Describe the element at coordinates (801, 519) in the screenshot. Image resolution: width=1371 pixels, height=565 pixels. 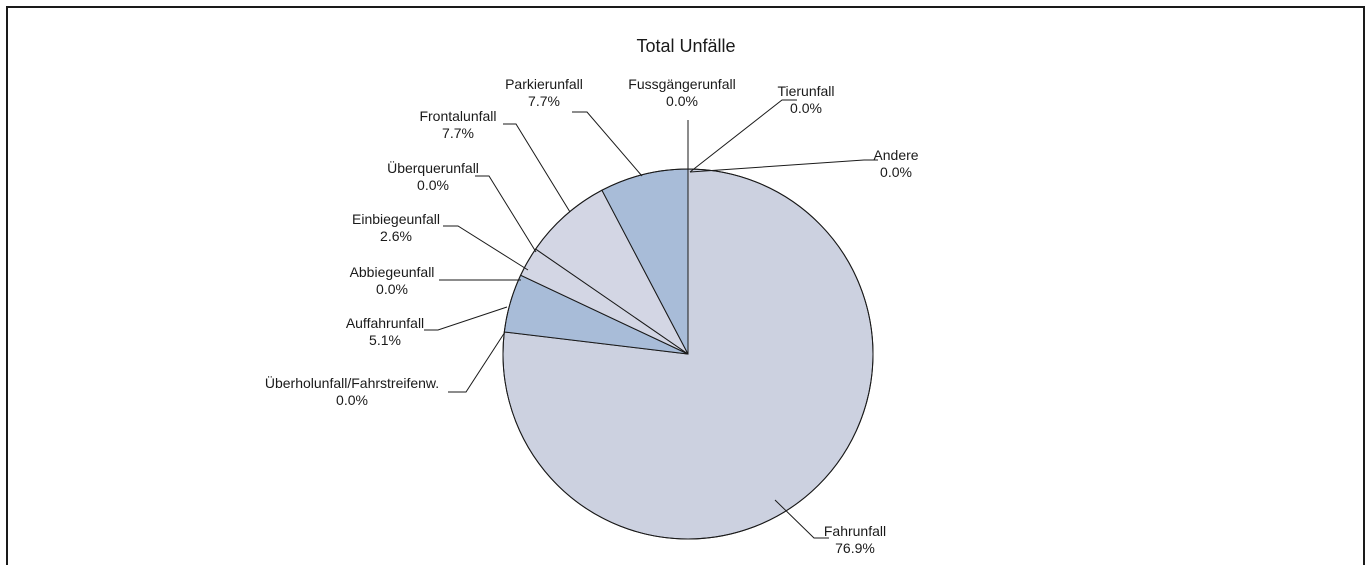
I see `leader-fahrunfall` at that location.